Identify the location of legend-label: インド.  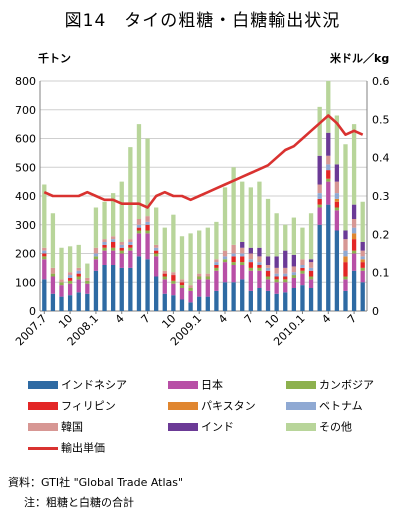
(217, 427).